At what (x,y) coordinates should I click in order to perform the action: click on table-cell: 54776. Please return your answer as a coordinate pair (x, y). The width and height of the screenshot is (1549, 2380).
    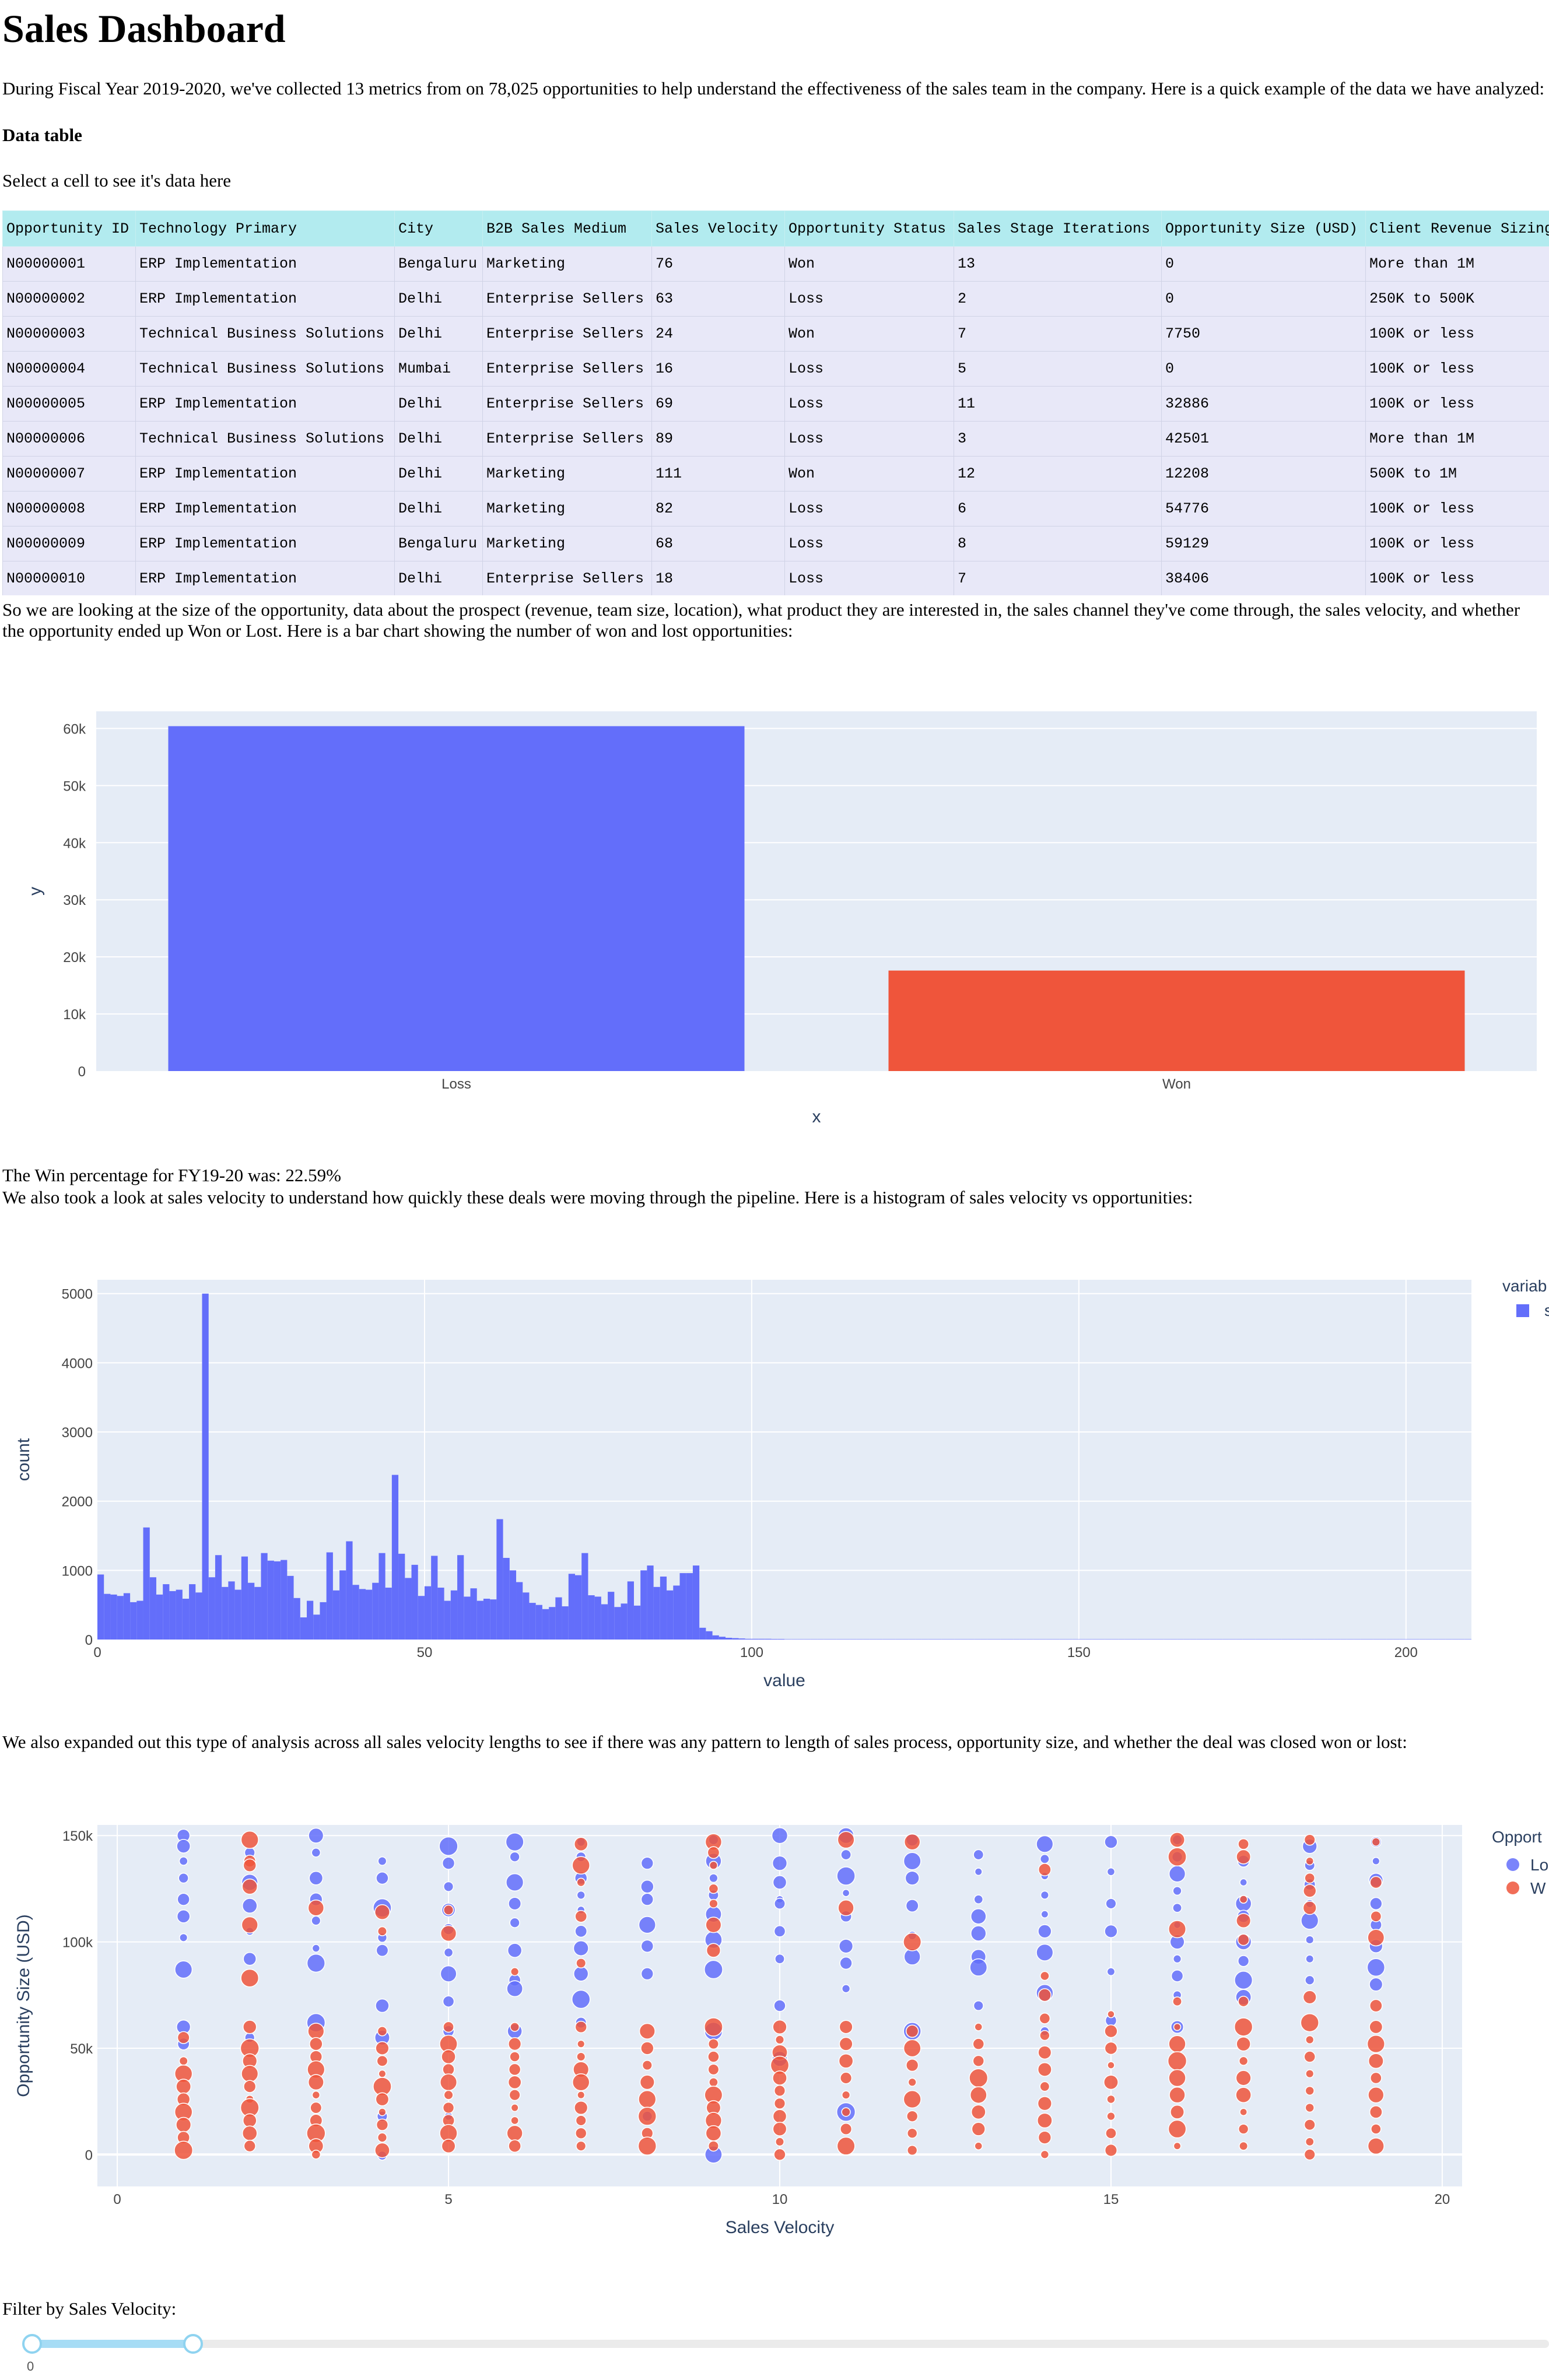
    Looking at the image, I should click on (1263, 508).